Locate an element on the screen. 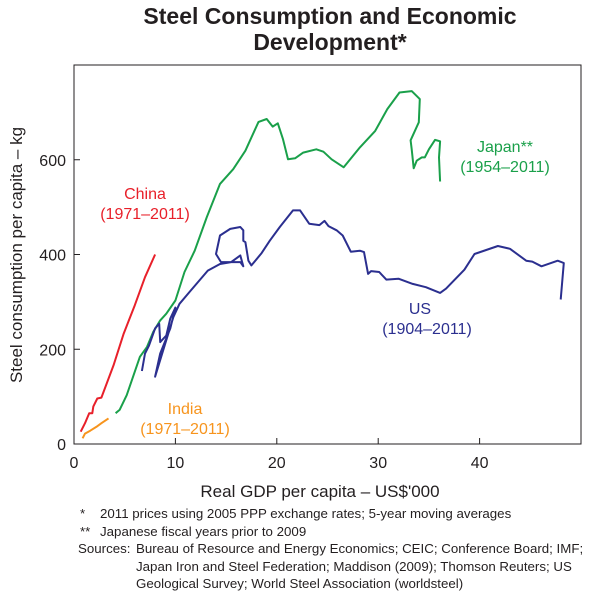 This screenshot has height=611, width=600. x-axis-label: Real GDP per capita – US$'000 is located at coordinates (319, 491).